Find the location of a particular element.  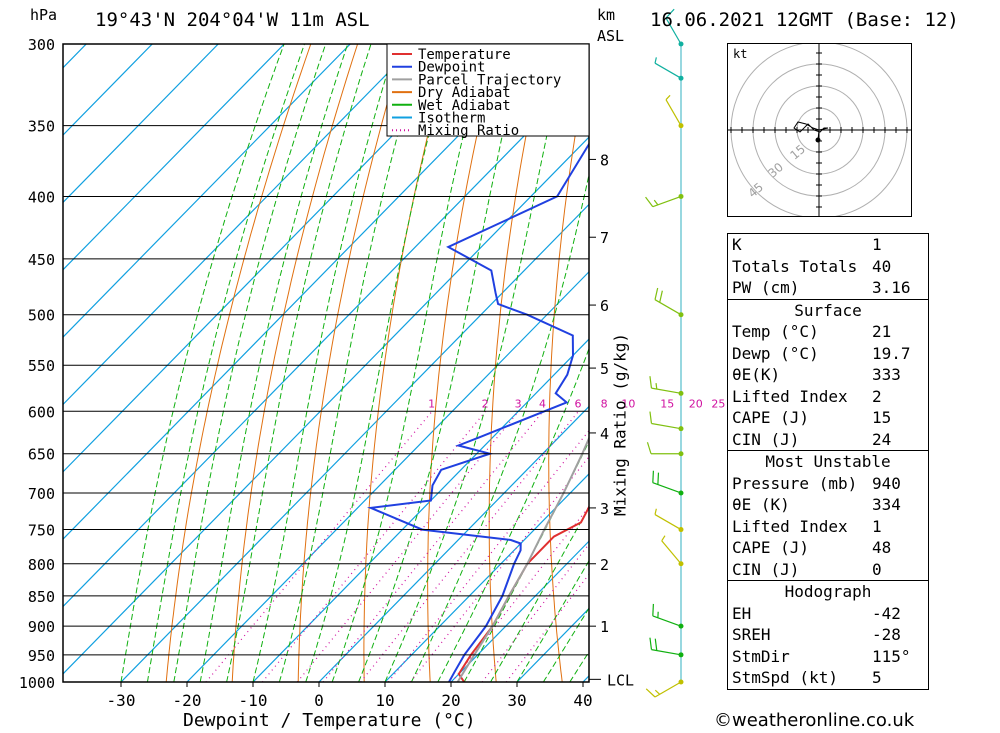

pressure-tick-label: 1000 is located at coordinates (37, 683).